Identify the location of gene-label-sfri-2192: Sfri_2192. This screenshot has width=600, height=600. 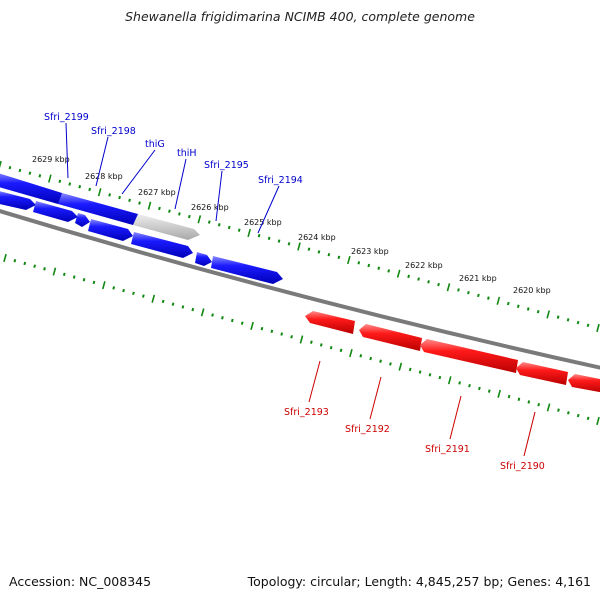
(367, 429).